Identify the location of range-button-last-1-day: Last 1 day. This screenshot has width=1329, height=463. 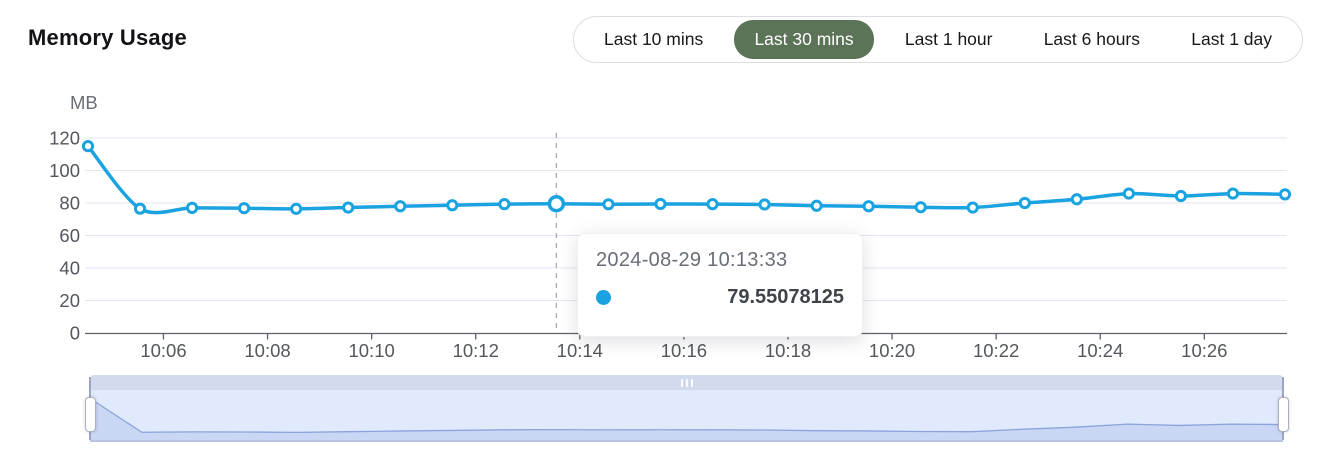
(1231, 39).